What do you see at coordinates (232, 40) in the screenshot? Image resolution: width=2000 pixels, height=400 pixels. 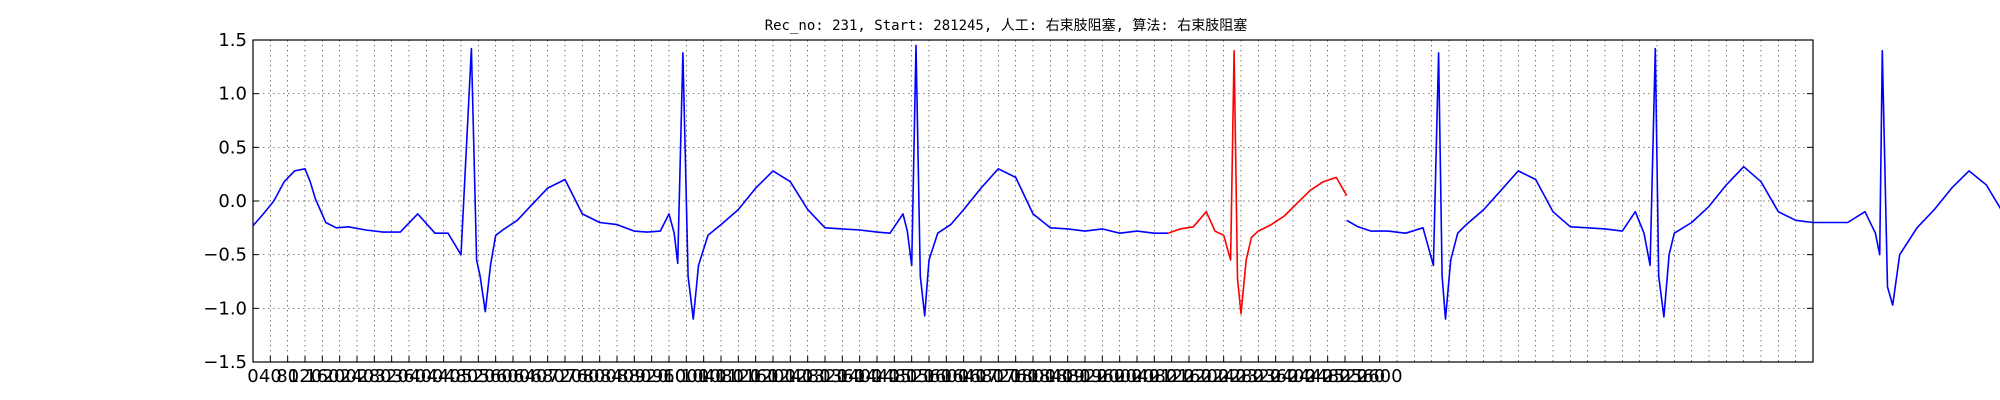 I see `y-tick-label: 1.5` at bounding box center [232, 40].